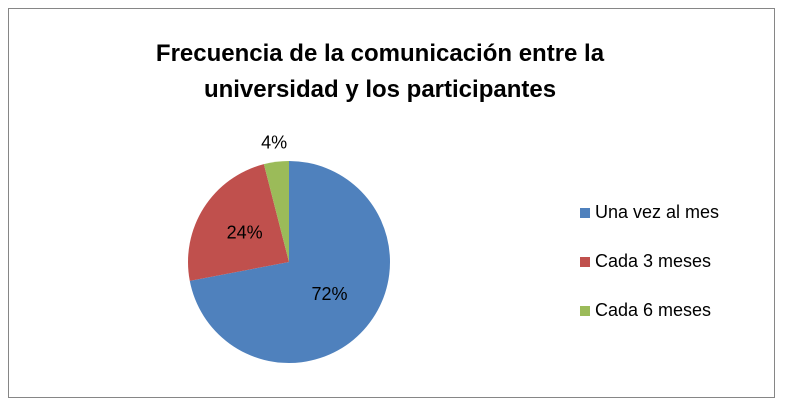 The width and height of the screenshot is (785, 408). Describe the element at coordinates (657, 212) in the screenshot. I see `legend-label: Una vez al mes` at that location.